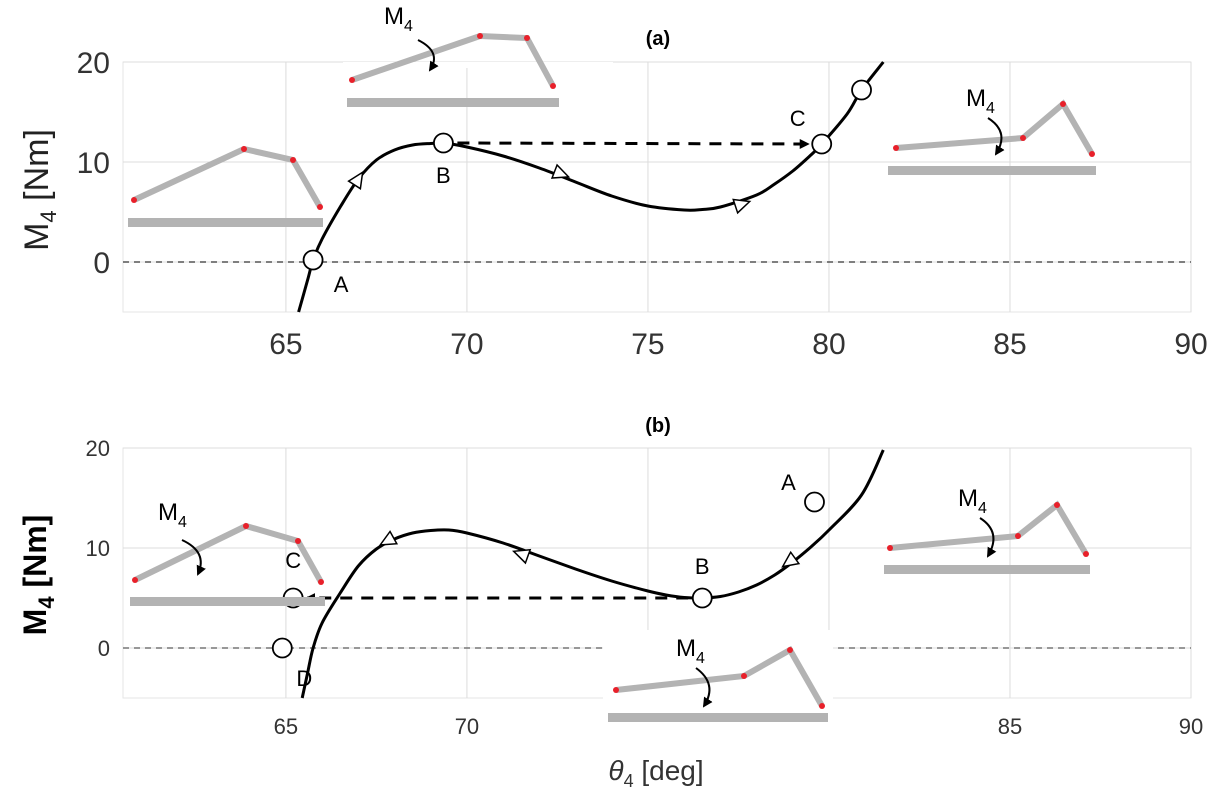  I want to click on linkage-sketch-b1: M4, so click(227, 552).